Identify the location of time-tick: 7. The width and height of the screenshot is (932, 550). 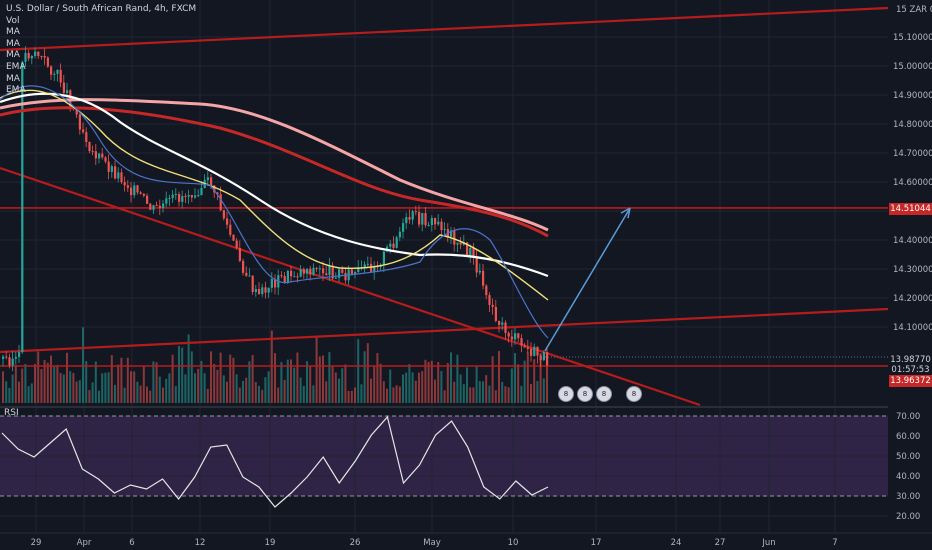
(834, 543).